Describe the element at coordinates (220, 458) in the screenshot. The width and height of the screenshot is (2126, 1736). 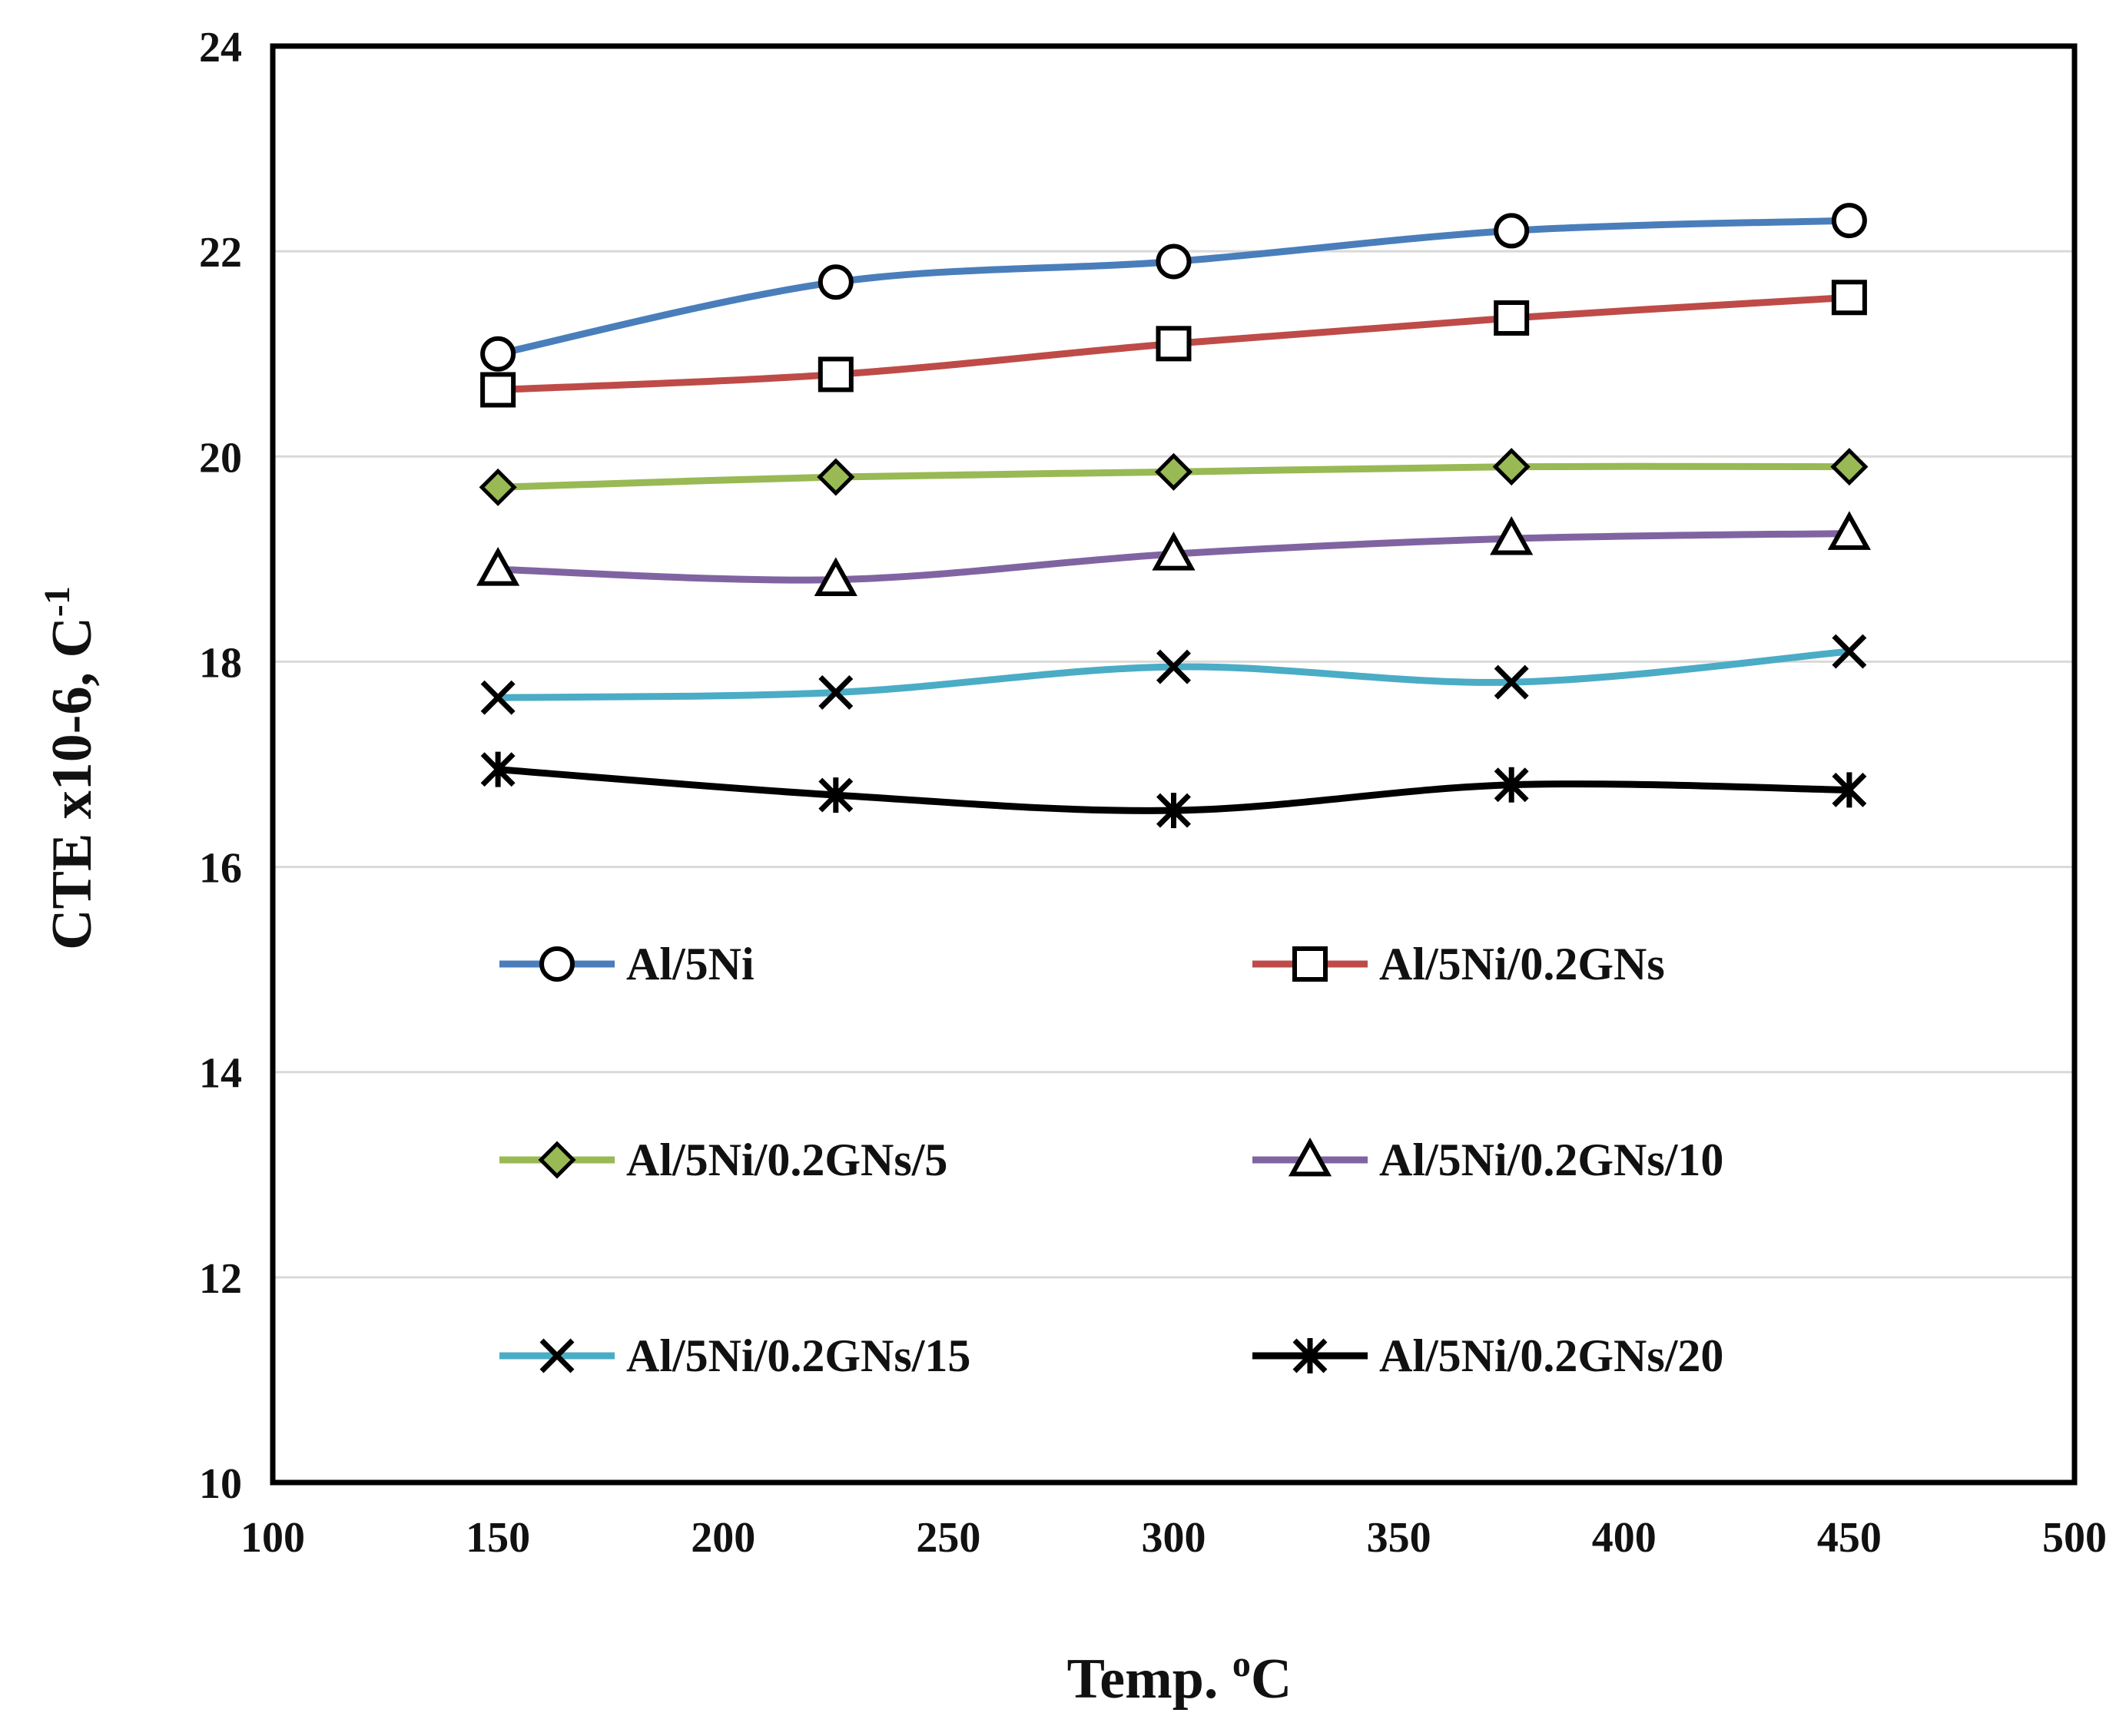
I see `y-tick-label: 20` at that location.